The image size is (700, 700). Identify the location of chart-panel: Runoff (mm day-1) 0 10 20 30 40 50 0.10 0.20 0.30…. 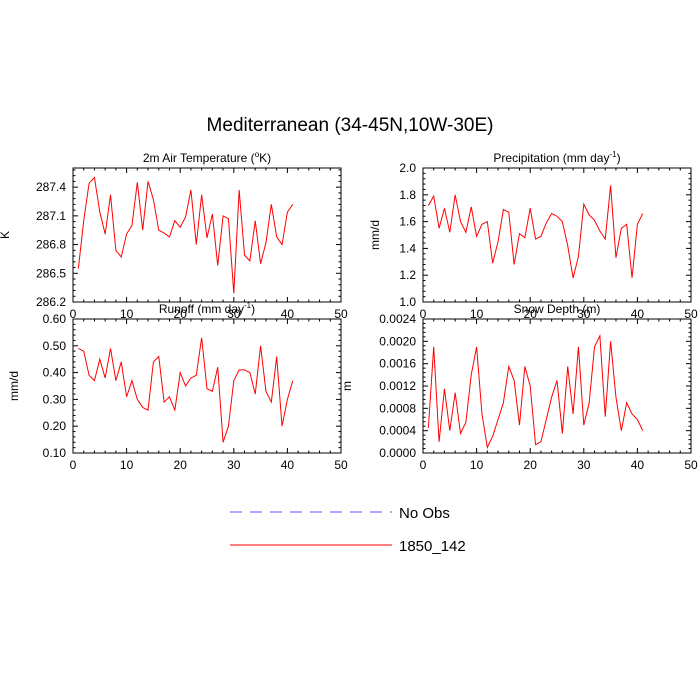
(177, 386).